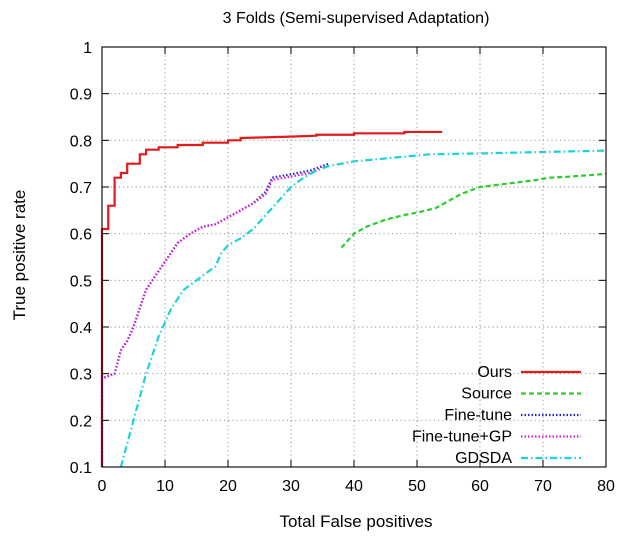  Describe the element at coordinates (81, 258) in the screenshot. I see `y-tick-labels: 0.1 0.2 0.3 0.4 0.5 0.6 0.7 0.8 0.9 1` at that location.